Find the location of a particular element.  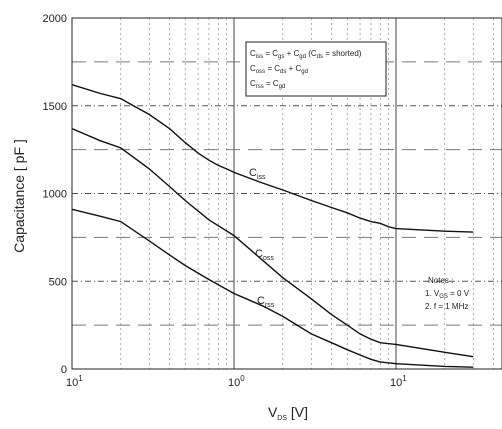

y-tick-labels: 0 500 1000 1500 2000 is located at coordinates (55, 194).